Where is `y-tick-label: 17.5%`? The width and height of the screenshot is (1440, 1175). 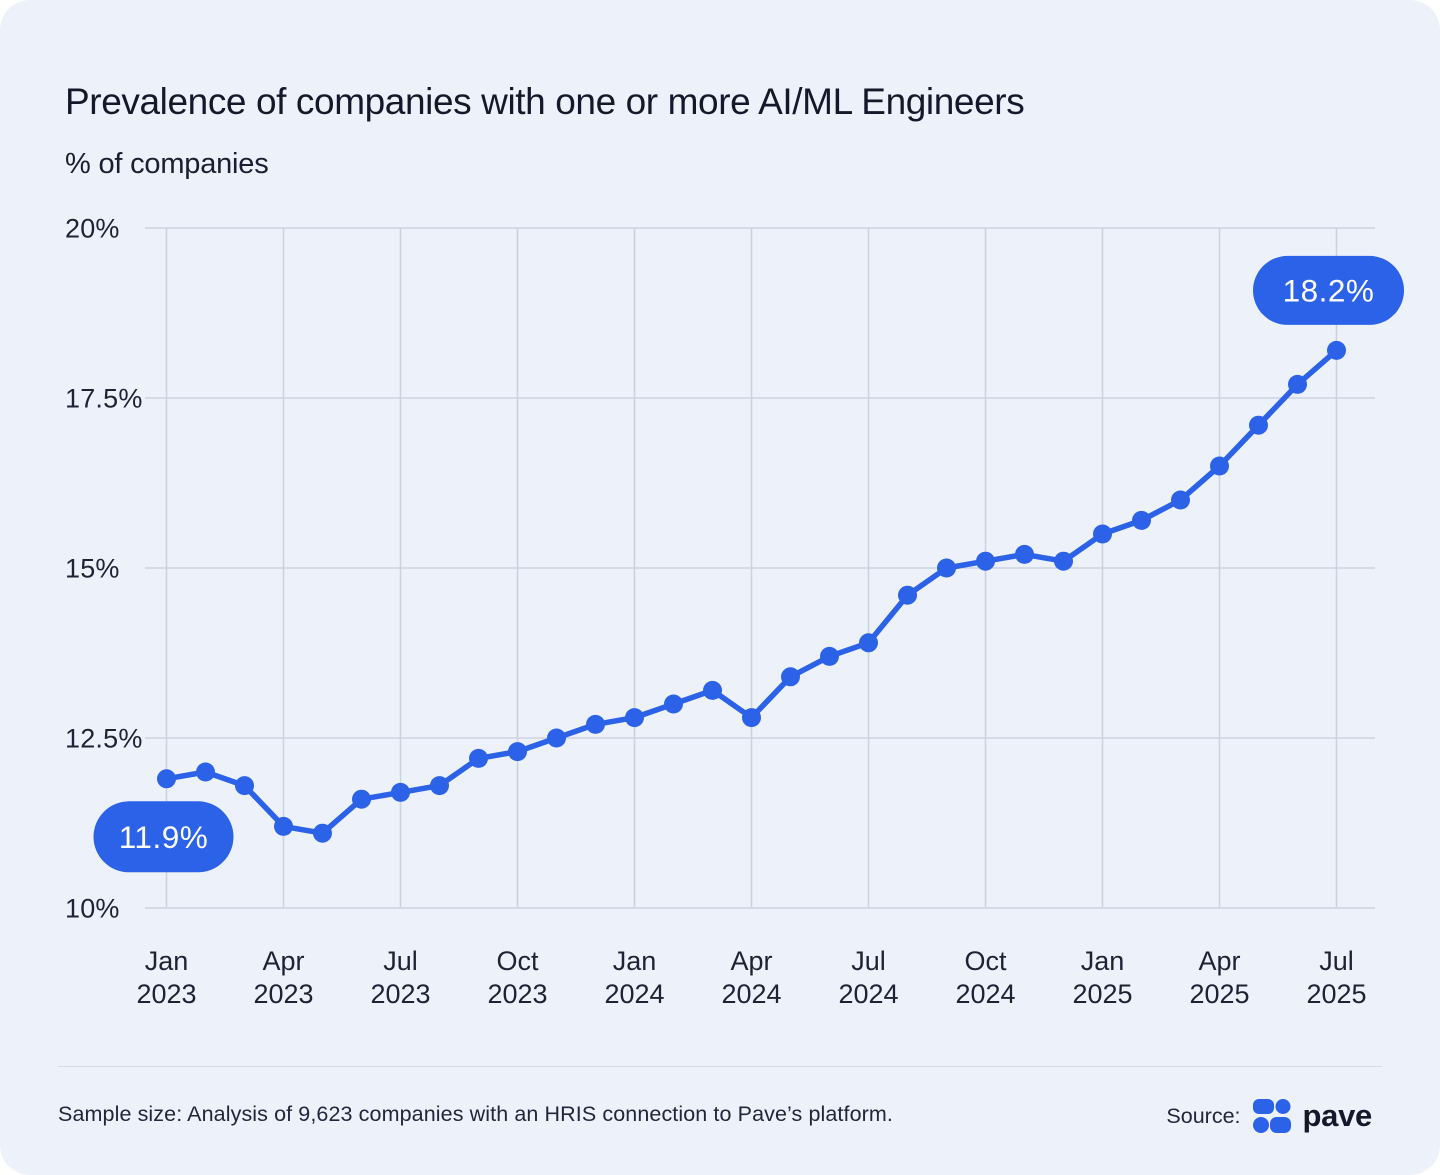 y-tick-label: 17.5% is located at coordinates (104, 399).